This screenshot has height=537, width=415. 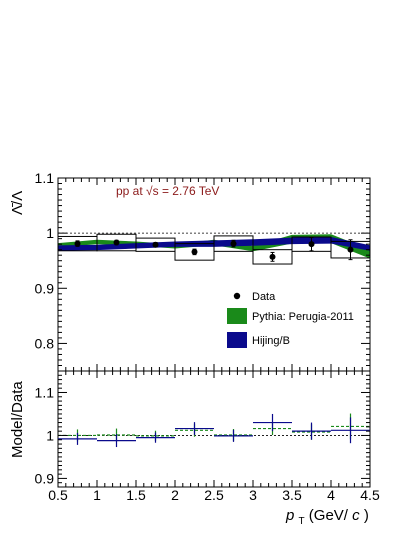 What do you see at coordinates (237, 296) in the screenshot?
I see `legend-data-marker` at bounding box center [237, 296].